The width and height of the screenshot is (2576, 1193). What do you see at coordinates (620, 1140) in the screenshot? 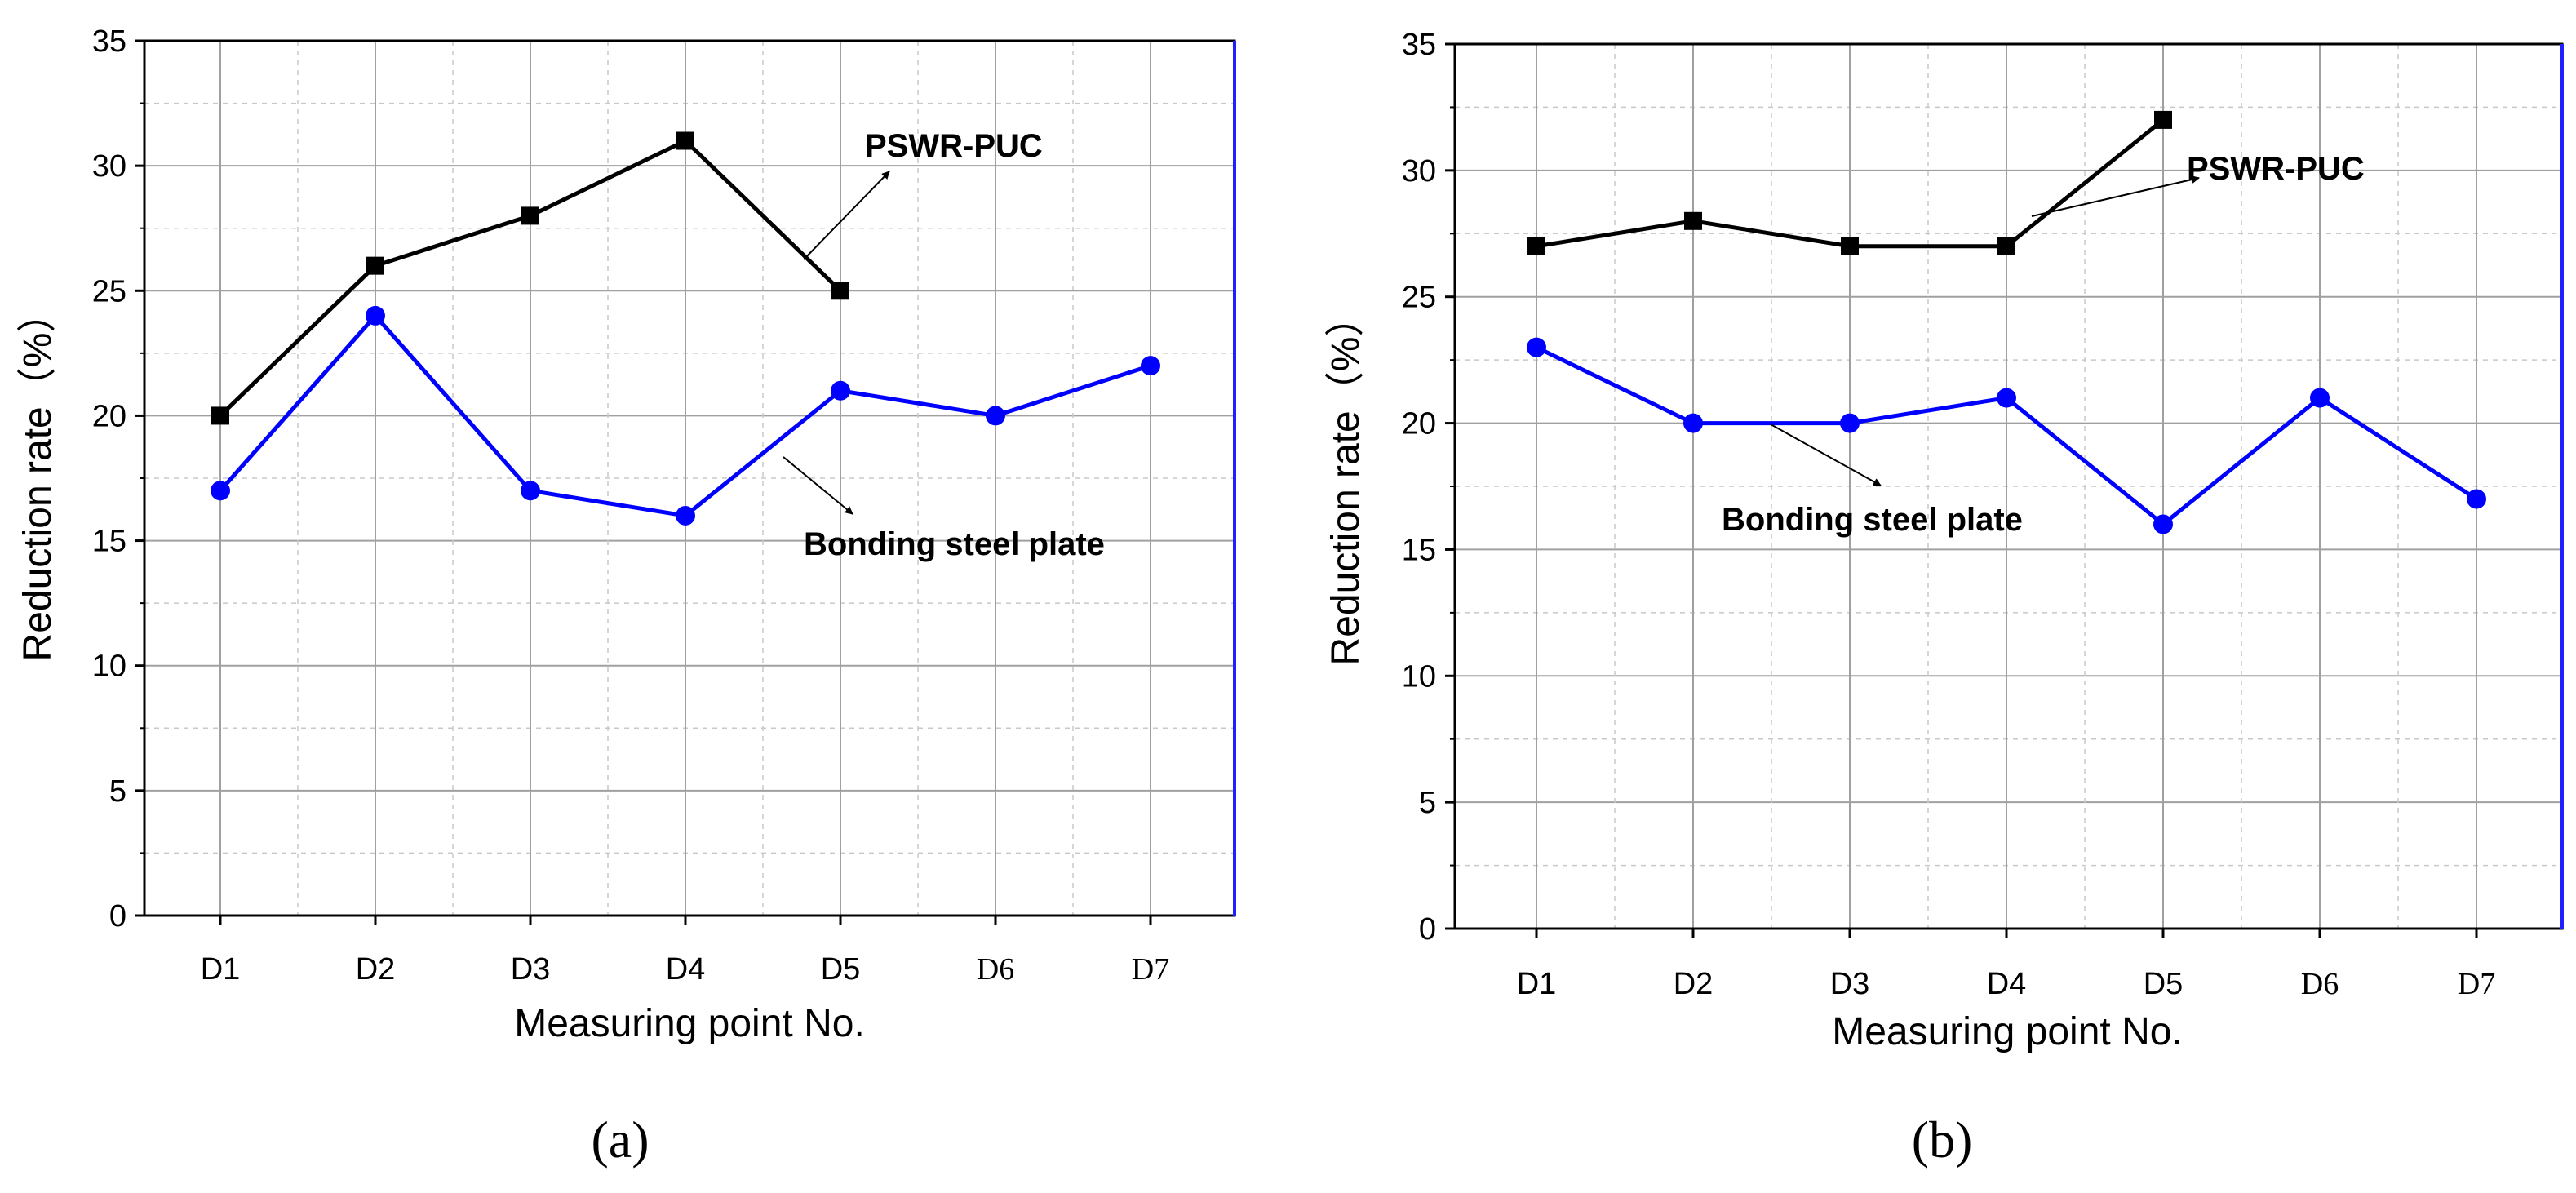
I see `panel-label: (a)` at bounding box center [620, 1140].